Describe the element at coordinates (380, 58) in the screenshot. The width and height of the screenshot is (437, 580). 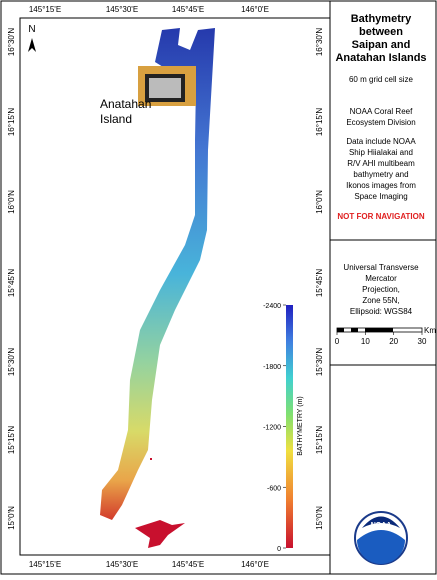
I see `panel-title: Anatahan Islands` at that location.